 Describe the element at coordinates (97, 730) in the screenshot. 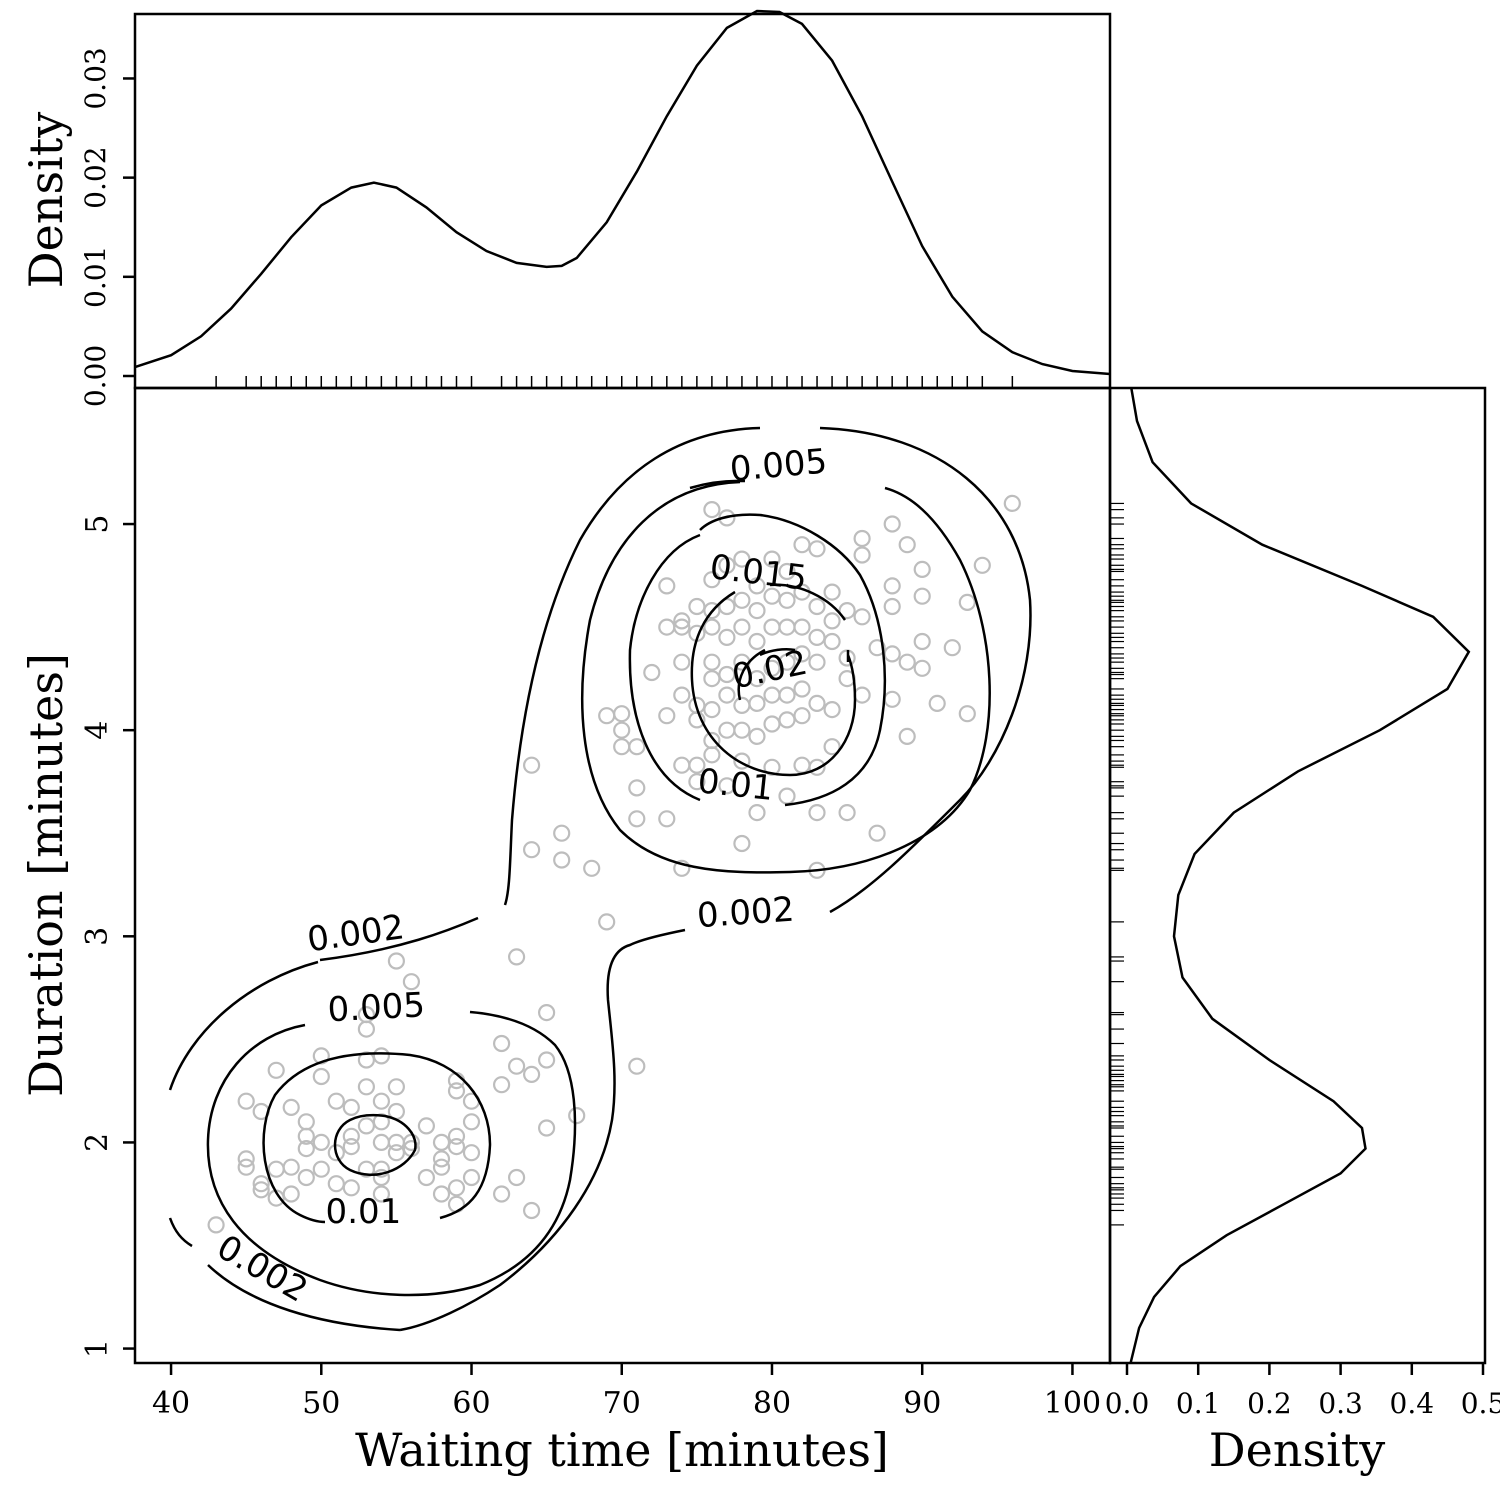

I see `y-tick-label: 4` at that location.